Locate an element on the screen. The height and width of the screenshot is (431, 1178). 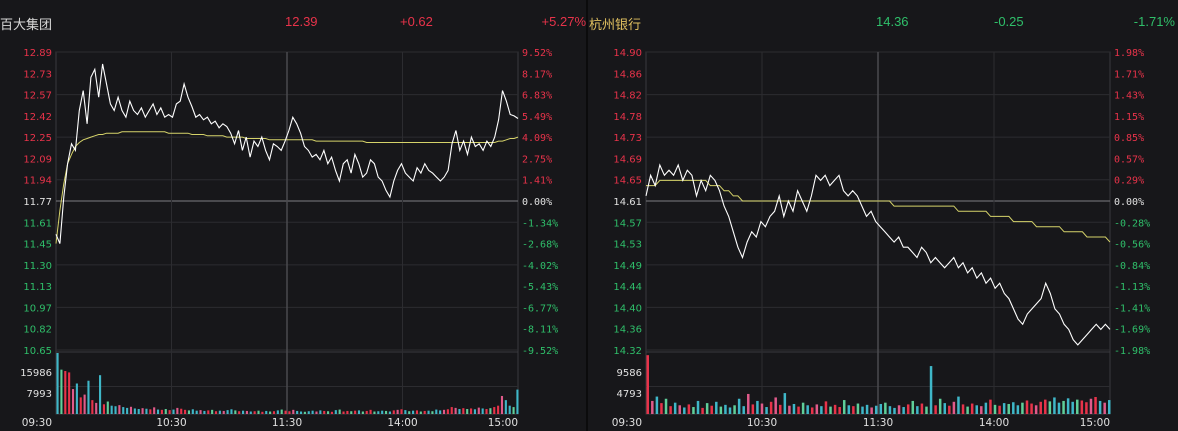
stock-name: 杭州银行 is located at coordinates (615, 24).